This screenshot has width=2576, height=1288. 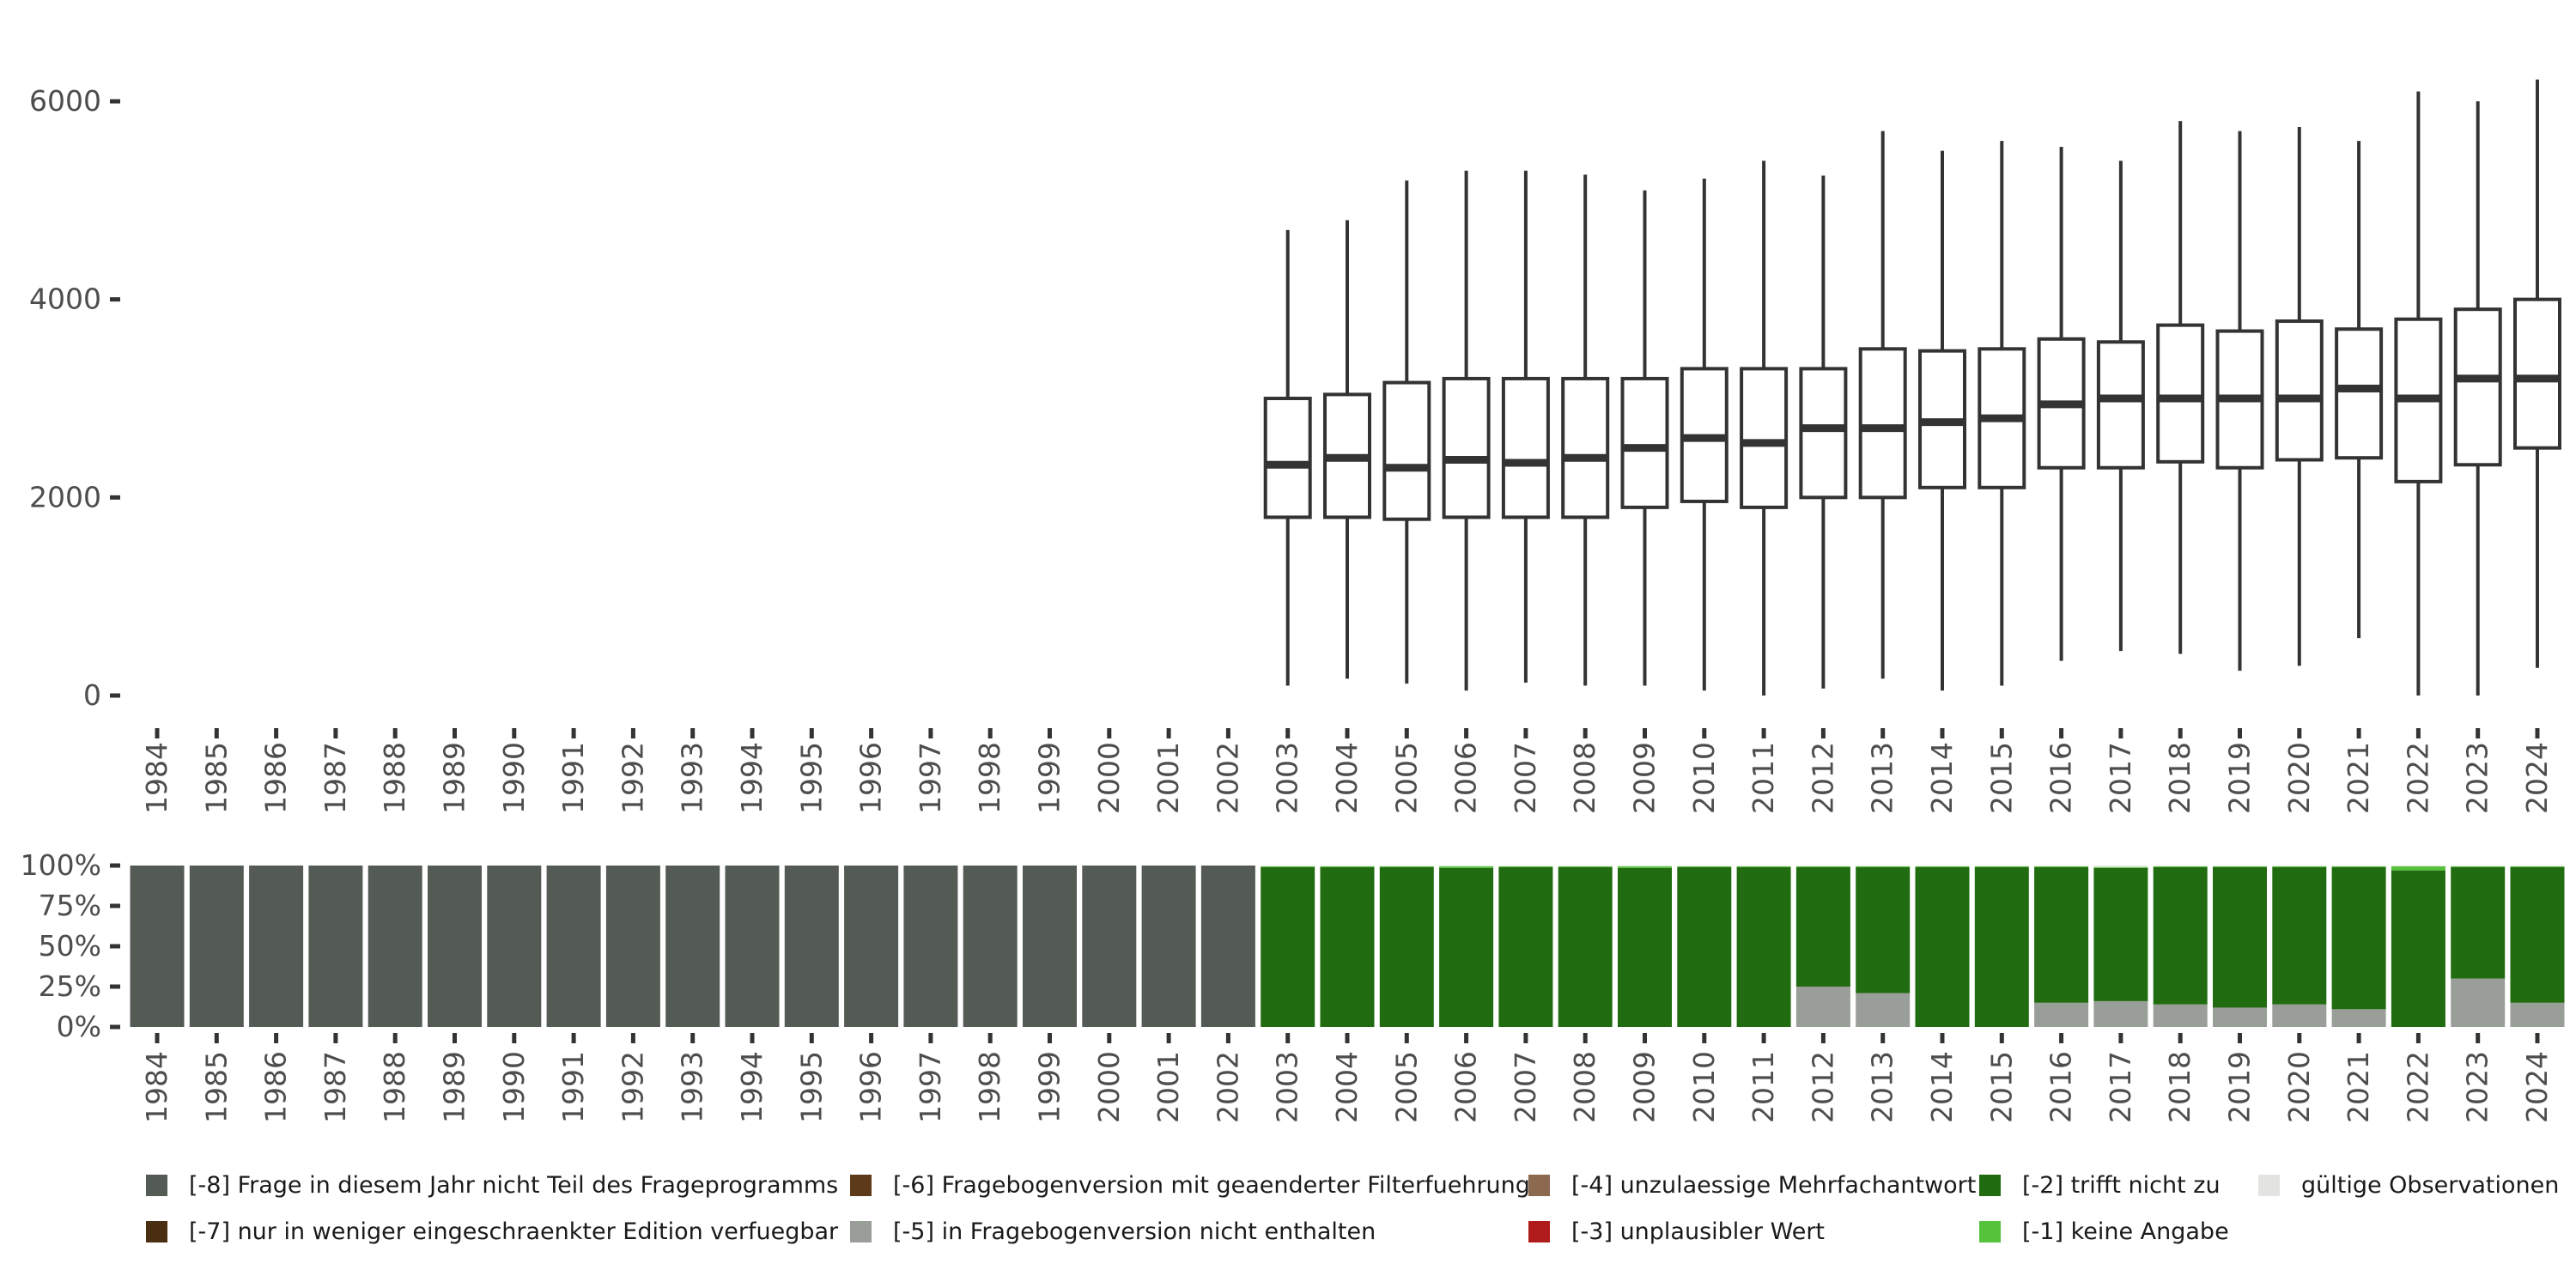 I want to click on x-tick-label: 1989, so click(x=455, y=1087).